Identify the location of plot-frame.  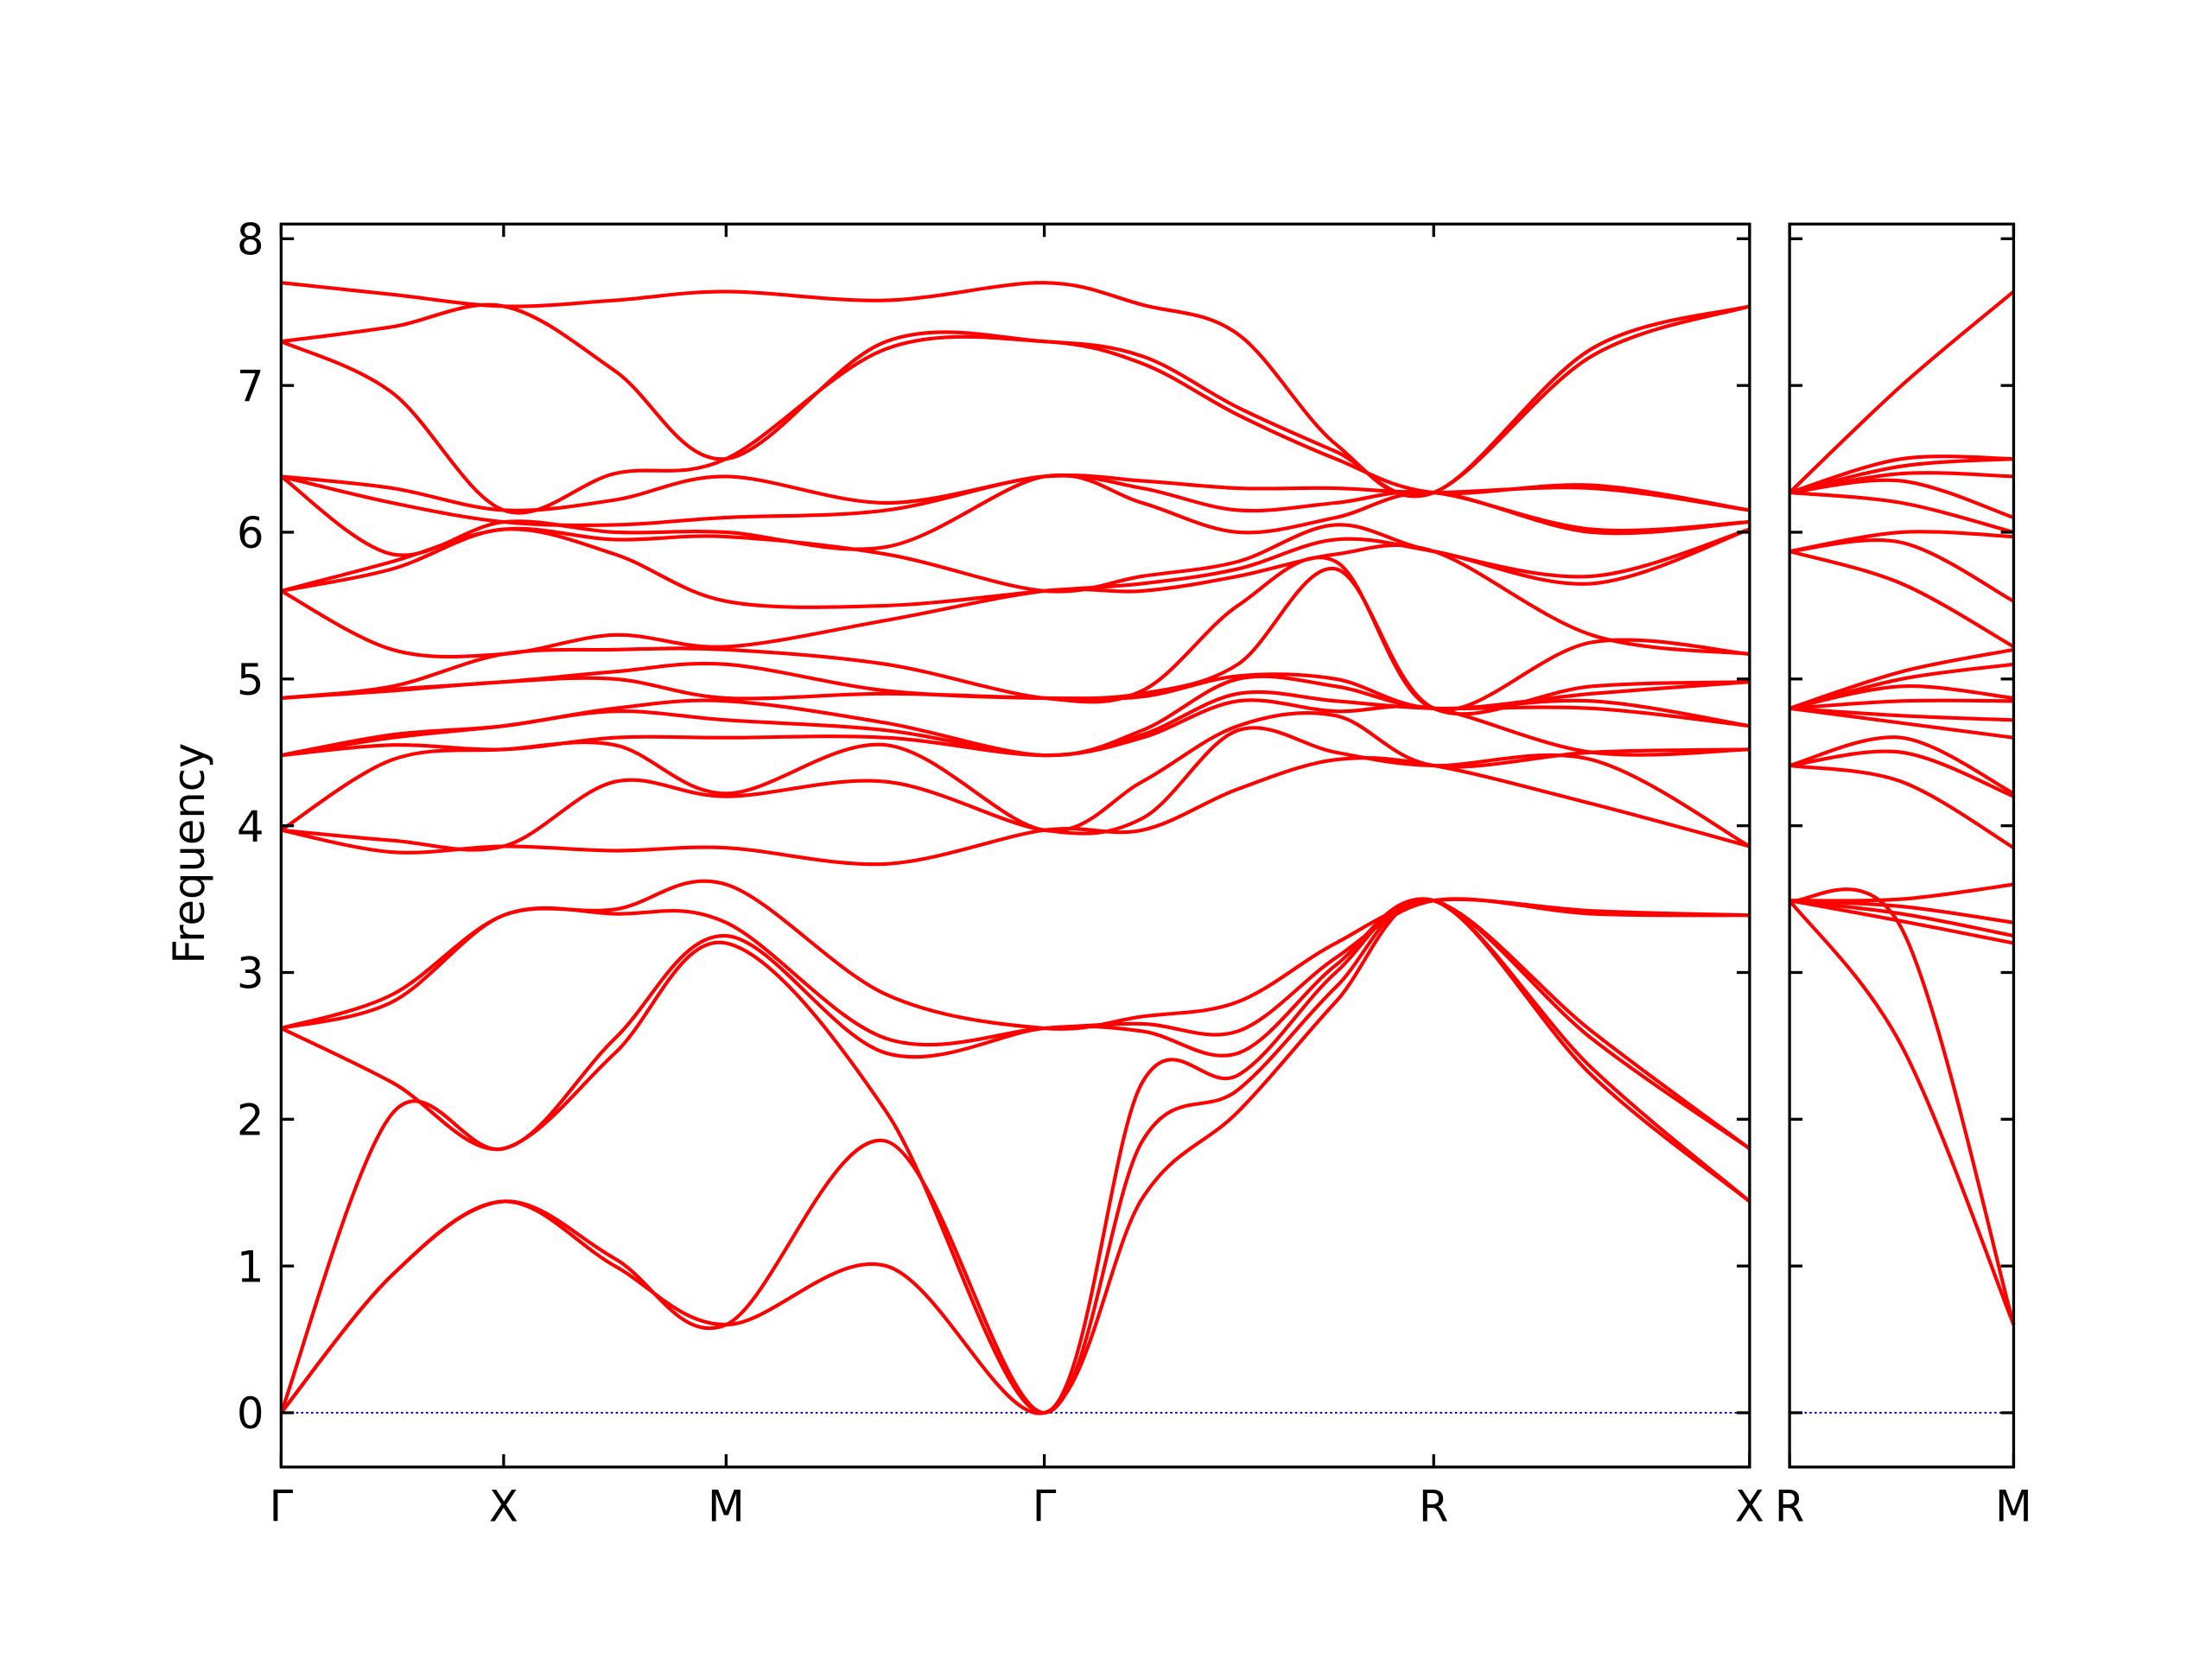
(1902, 845).